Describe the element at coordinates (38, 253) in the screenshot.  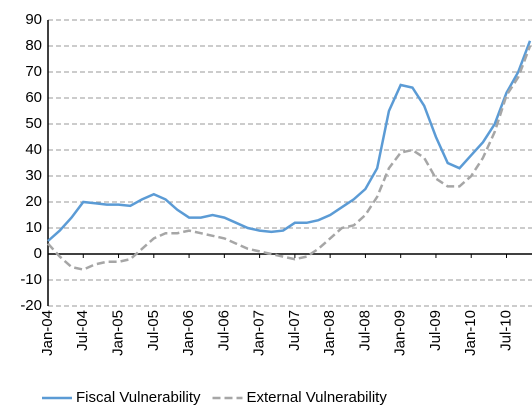
I see `y-tick-label: 0` at that location.